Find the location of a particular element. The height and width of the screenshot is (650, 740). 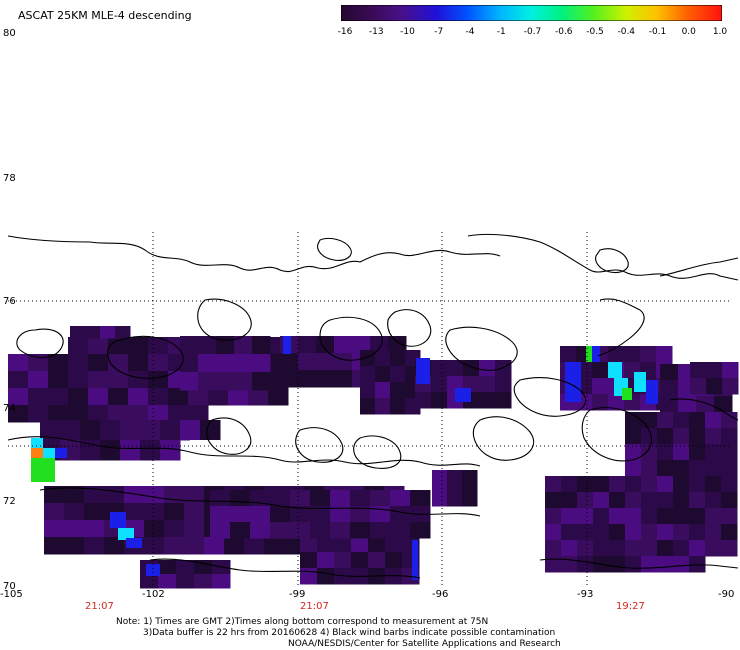

scale-label: -13 is located at coordinates (376, 32).